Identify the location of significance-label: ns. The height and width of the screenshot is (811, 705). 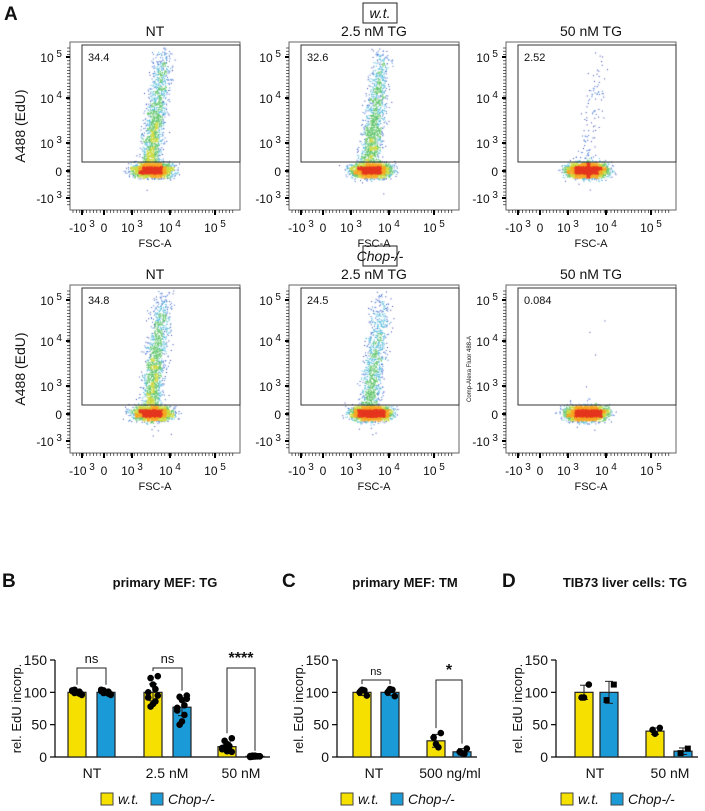
(168, 658).